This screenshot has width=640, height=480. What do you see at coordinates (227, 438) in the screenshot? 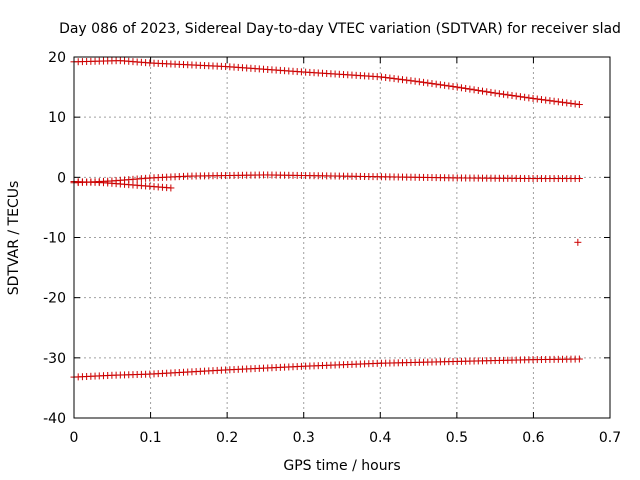
I see `x-tick-label: 0.2` at bounding box center [227, 438].